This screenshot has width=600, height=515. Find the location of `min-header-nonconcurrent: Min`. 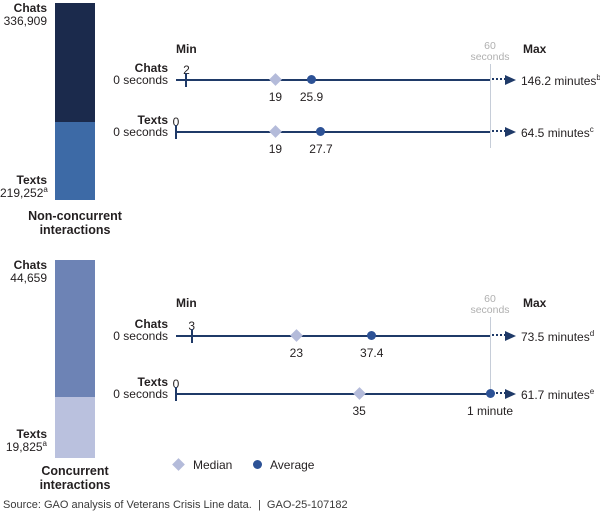

min-header-nonconcurrent: Min is located at coordinates (186, 49).